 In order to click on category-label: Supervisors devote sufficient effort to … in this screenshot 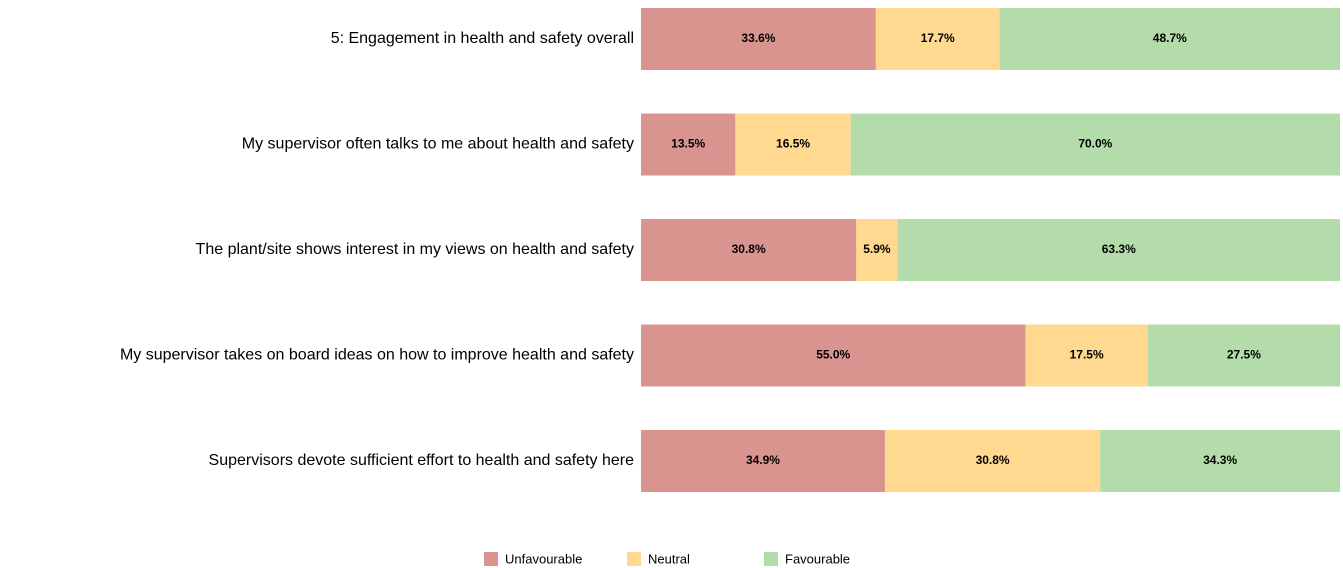, I will do `click(422, 460)`.